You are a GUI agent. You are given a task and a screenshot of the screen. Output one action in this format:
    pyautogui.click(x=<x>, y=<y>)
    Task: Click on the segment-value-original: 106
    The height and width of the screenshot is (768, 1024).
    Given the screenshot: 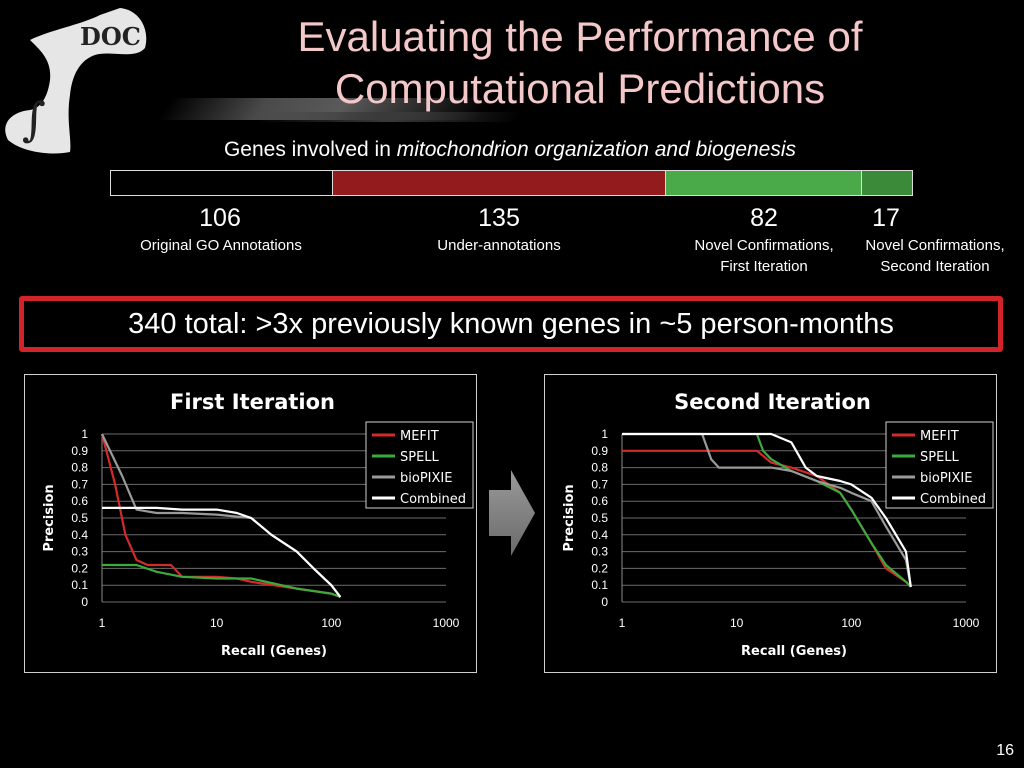 What is the action you would take?
    pyautogui.click(x=220, y=218)
    